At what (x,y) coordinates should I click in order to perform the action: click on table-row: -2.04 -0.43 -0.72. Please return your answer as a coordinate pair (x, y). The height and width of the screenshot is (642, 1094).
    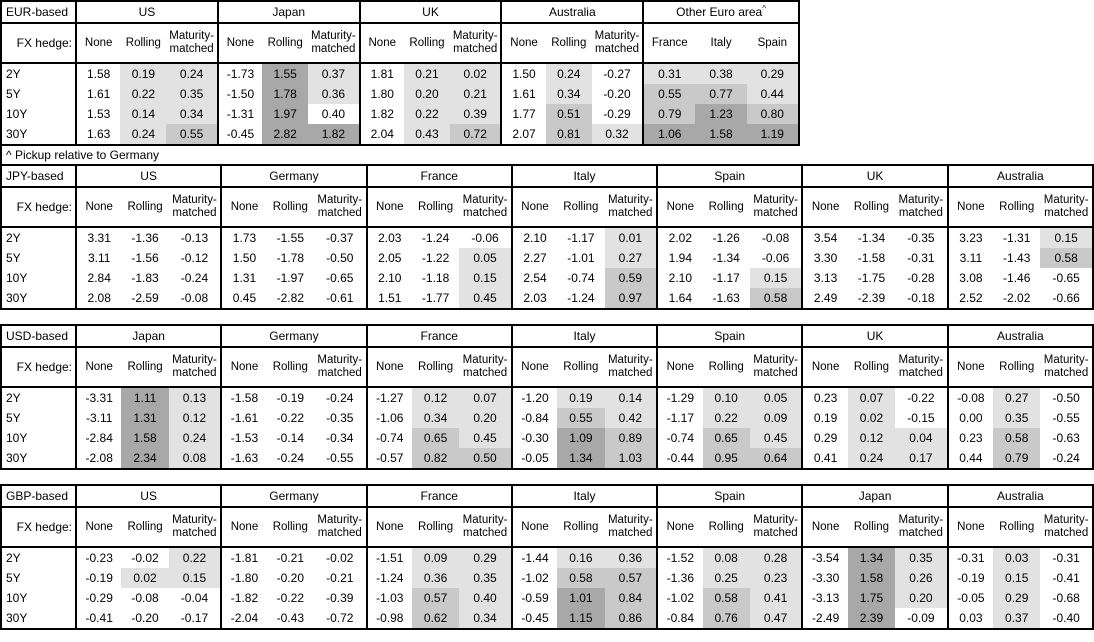
    Looking at the image, I should click on (294, 618).